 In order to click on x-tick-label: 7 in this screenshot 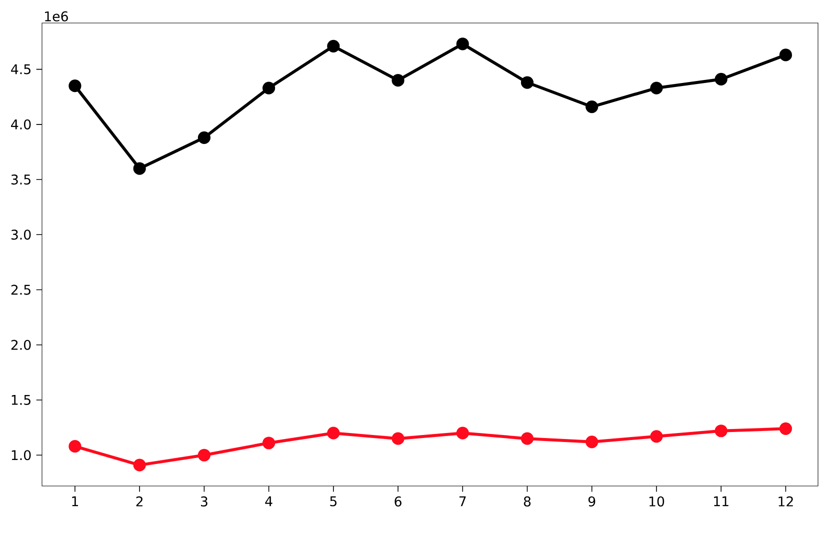, I will do `click(462, 501)`.